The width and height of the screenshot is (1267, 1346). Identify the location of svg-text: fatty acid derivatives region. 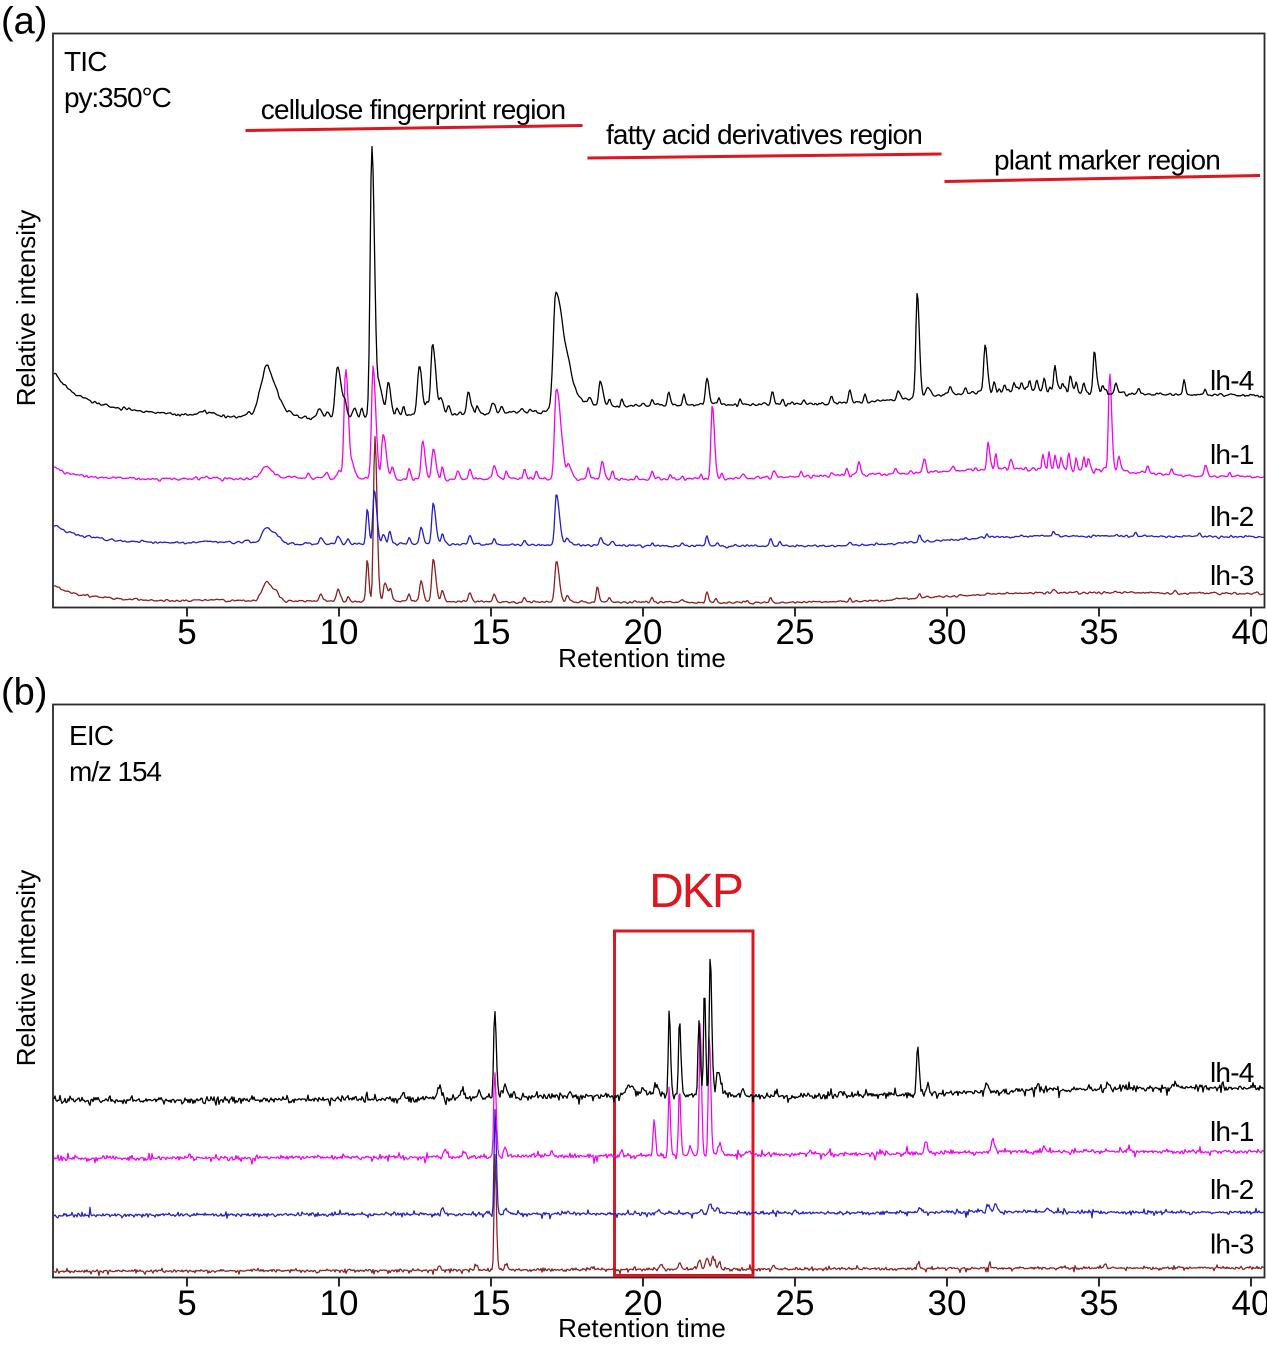
(764, 134).